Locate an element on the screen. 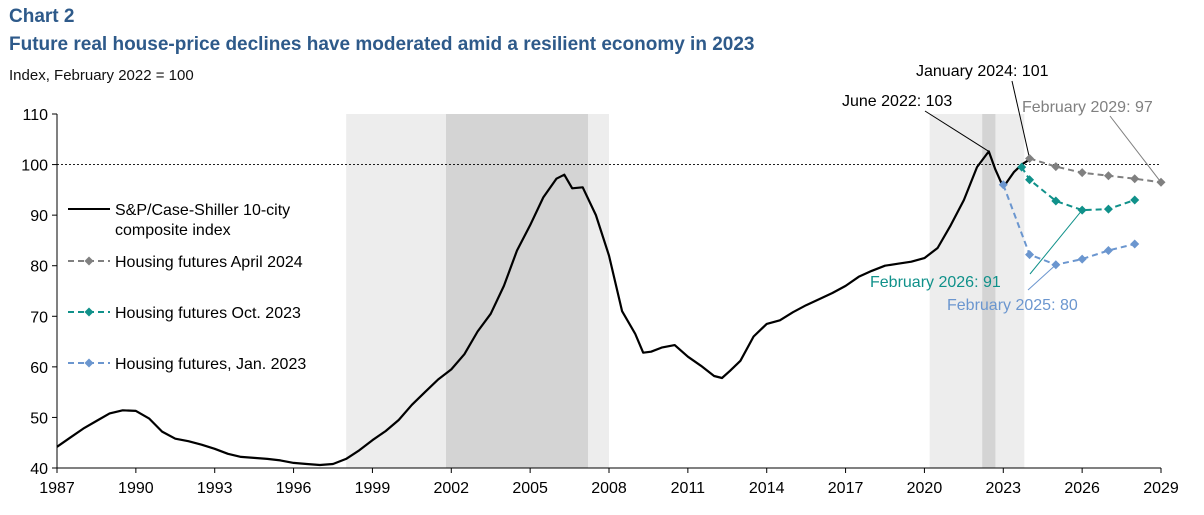 The width and height of the screenshot is (1204, 515). legend-label-1: Housing futures April 2024 is located at coordinates (209, 262).